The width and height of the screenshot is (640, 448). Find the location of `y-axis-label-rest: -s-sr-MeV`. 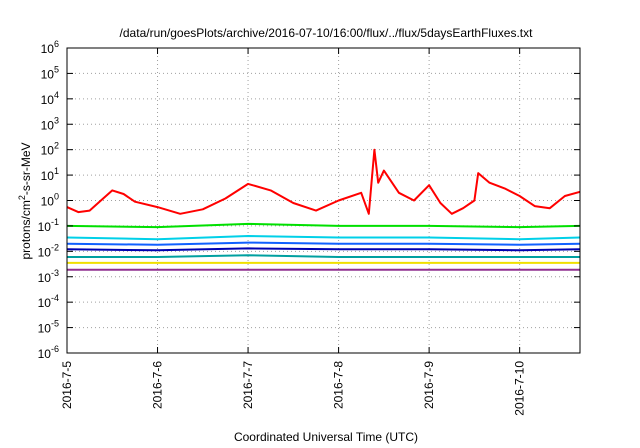

y-axis-label-rest: -s-sr-MeV is located at coordinates (26, 168).